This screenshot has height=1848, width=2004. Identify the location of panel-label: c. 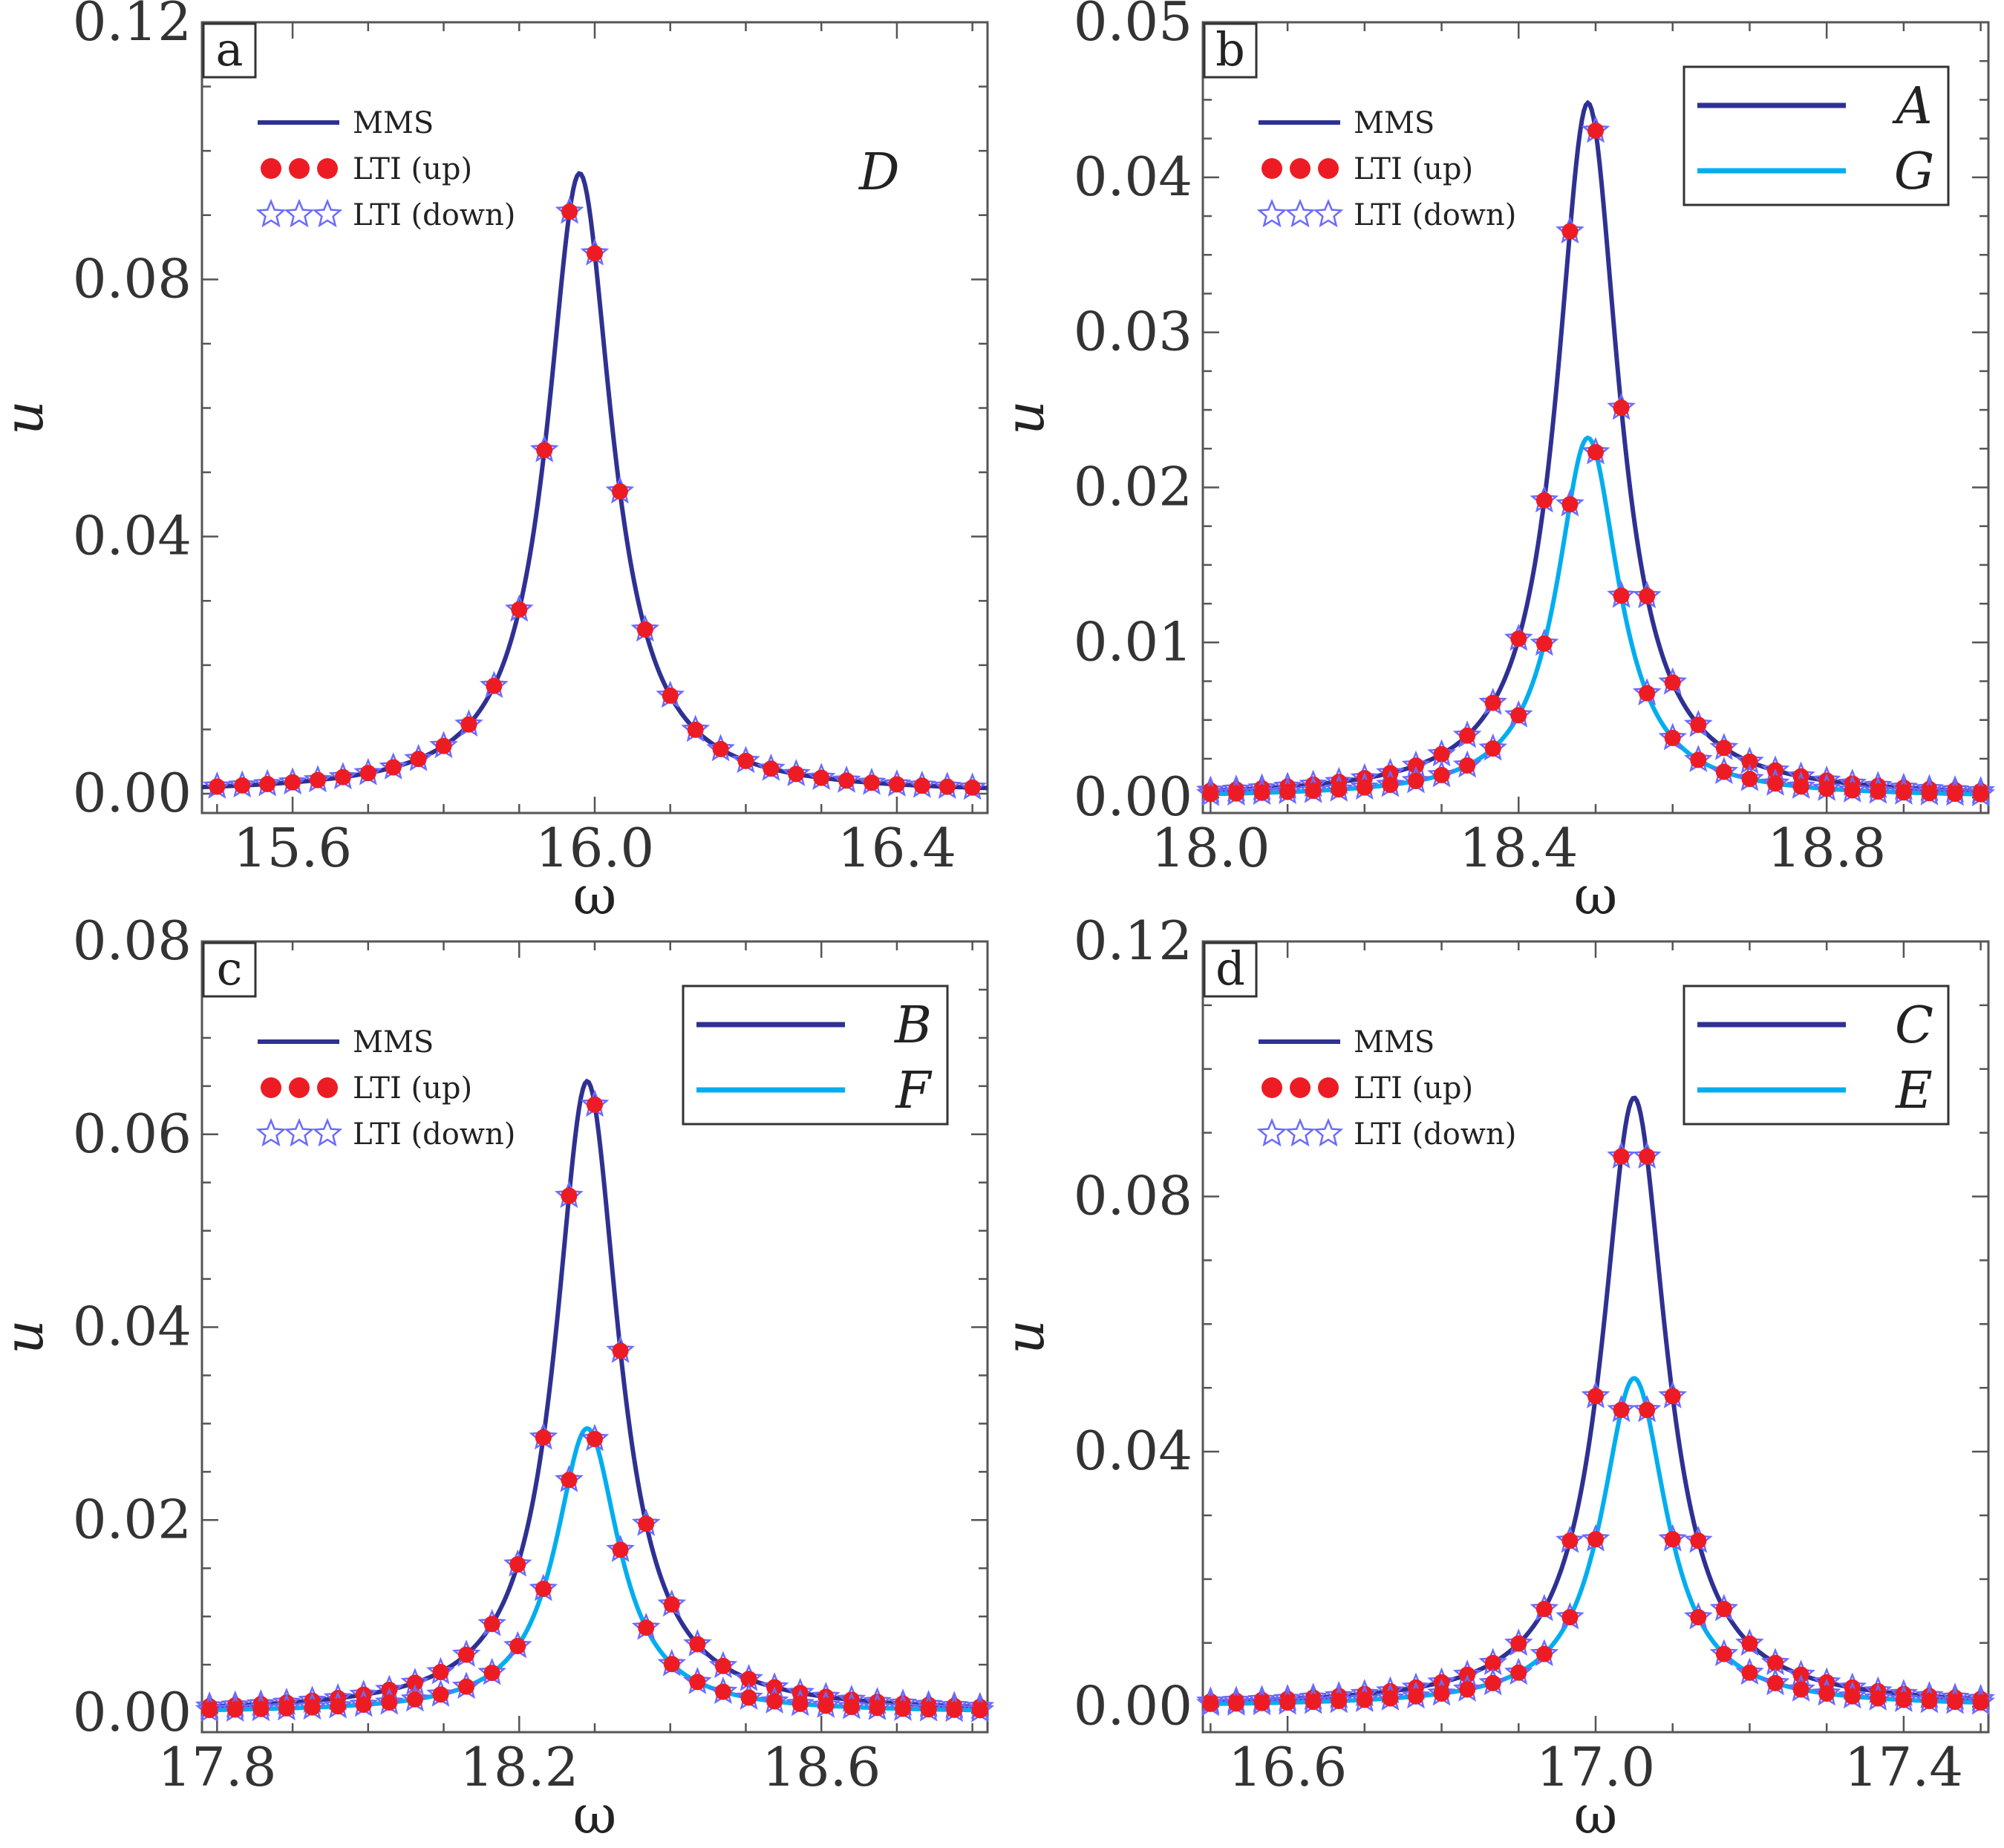
(230, 968).